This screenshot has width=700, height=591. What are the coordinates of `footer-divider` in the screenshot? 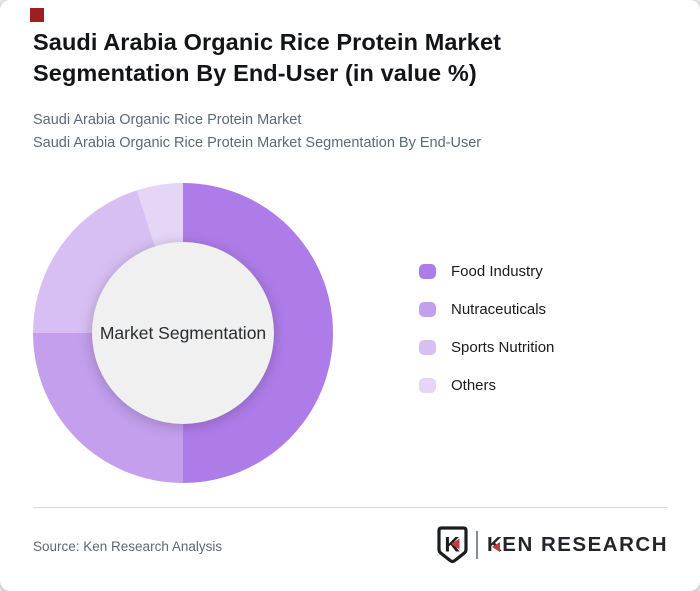 It's located at (350, 507).